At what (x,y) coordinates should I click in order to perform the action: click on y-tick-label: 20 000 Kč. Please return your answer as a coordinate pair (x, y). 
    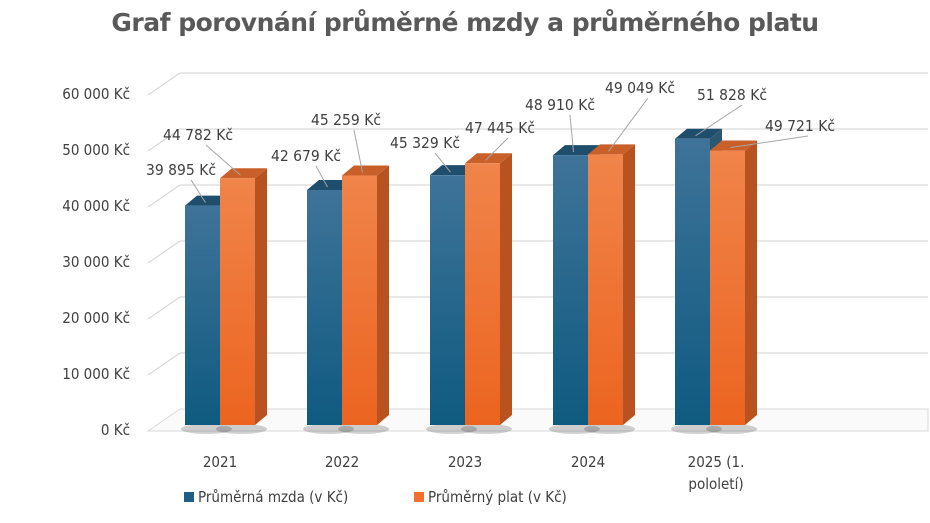
    Looking at the image, I should click on (96, 318).